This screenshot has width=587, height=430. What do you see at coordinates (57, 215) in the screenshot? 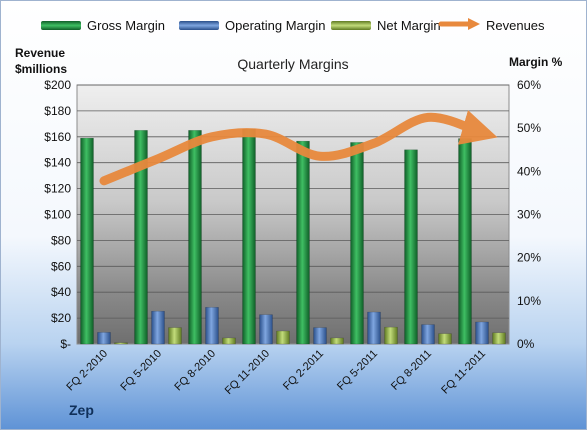
I see `y-tick-label: $100` at bounding box center [57, 215].